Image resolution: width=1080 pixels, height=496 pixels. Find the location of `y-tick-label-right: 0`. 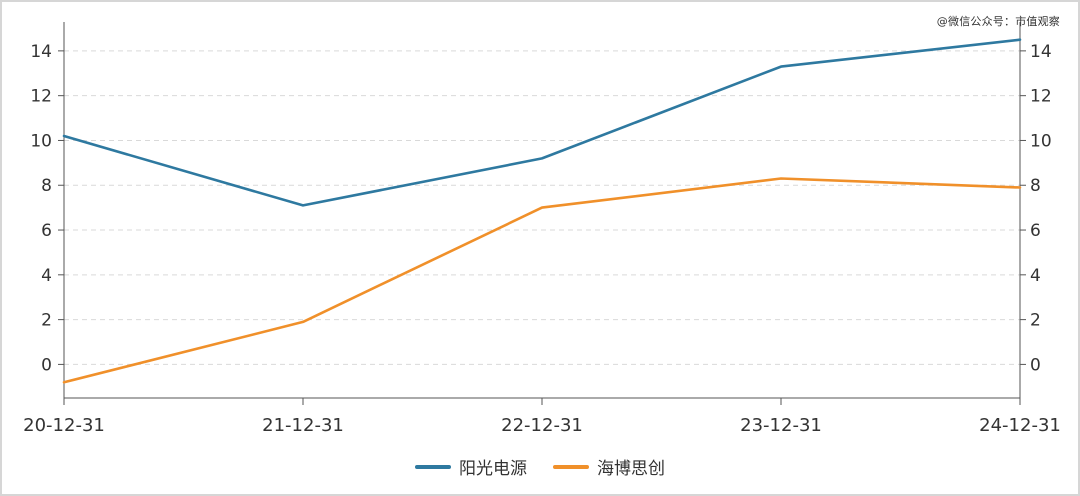

y-tick-label-right: 0 is located at coordinates (1035, 365).